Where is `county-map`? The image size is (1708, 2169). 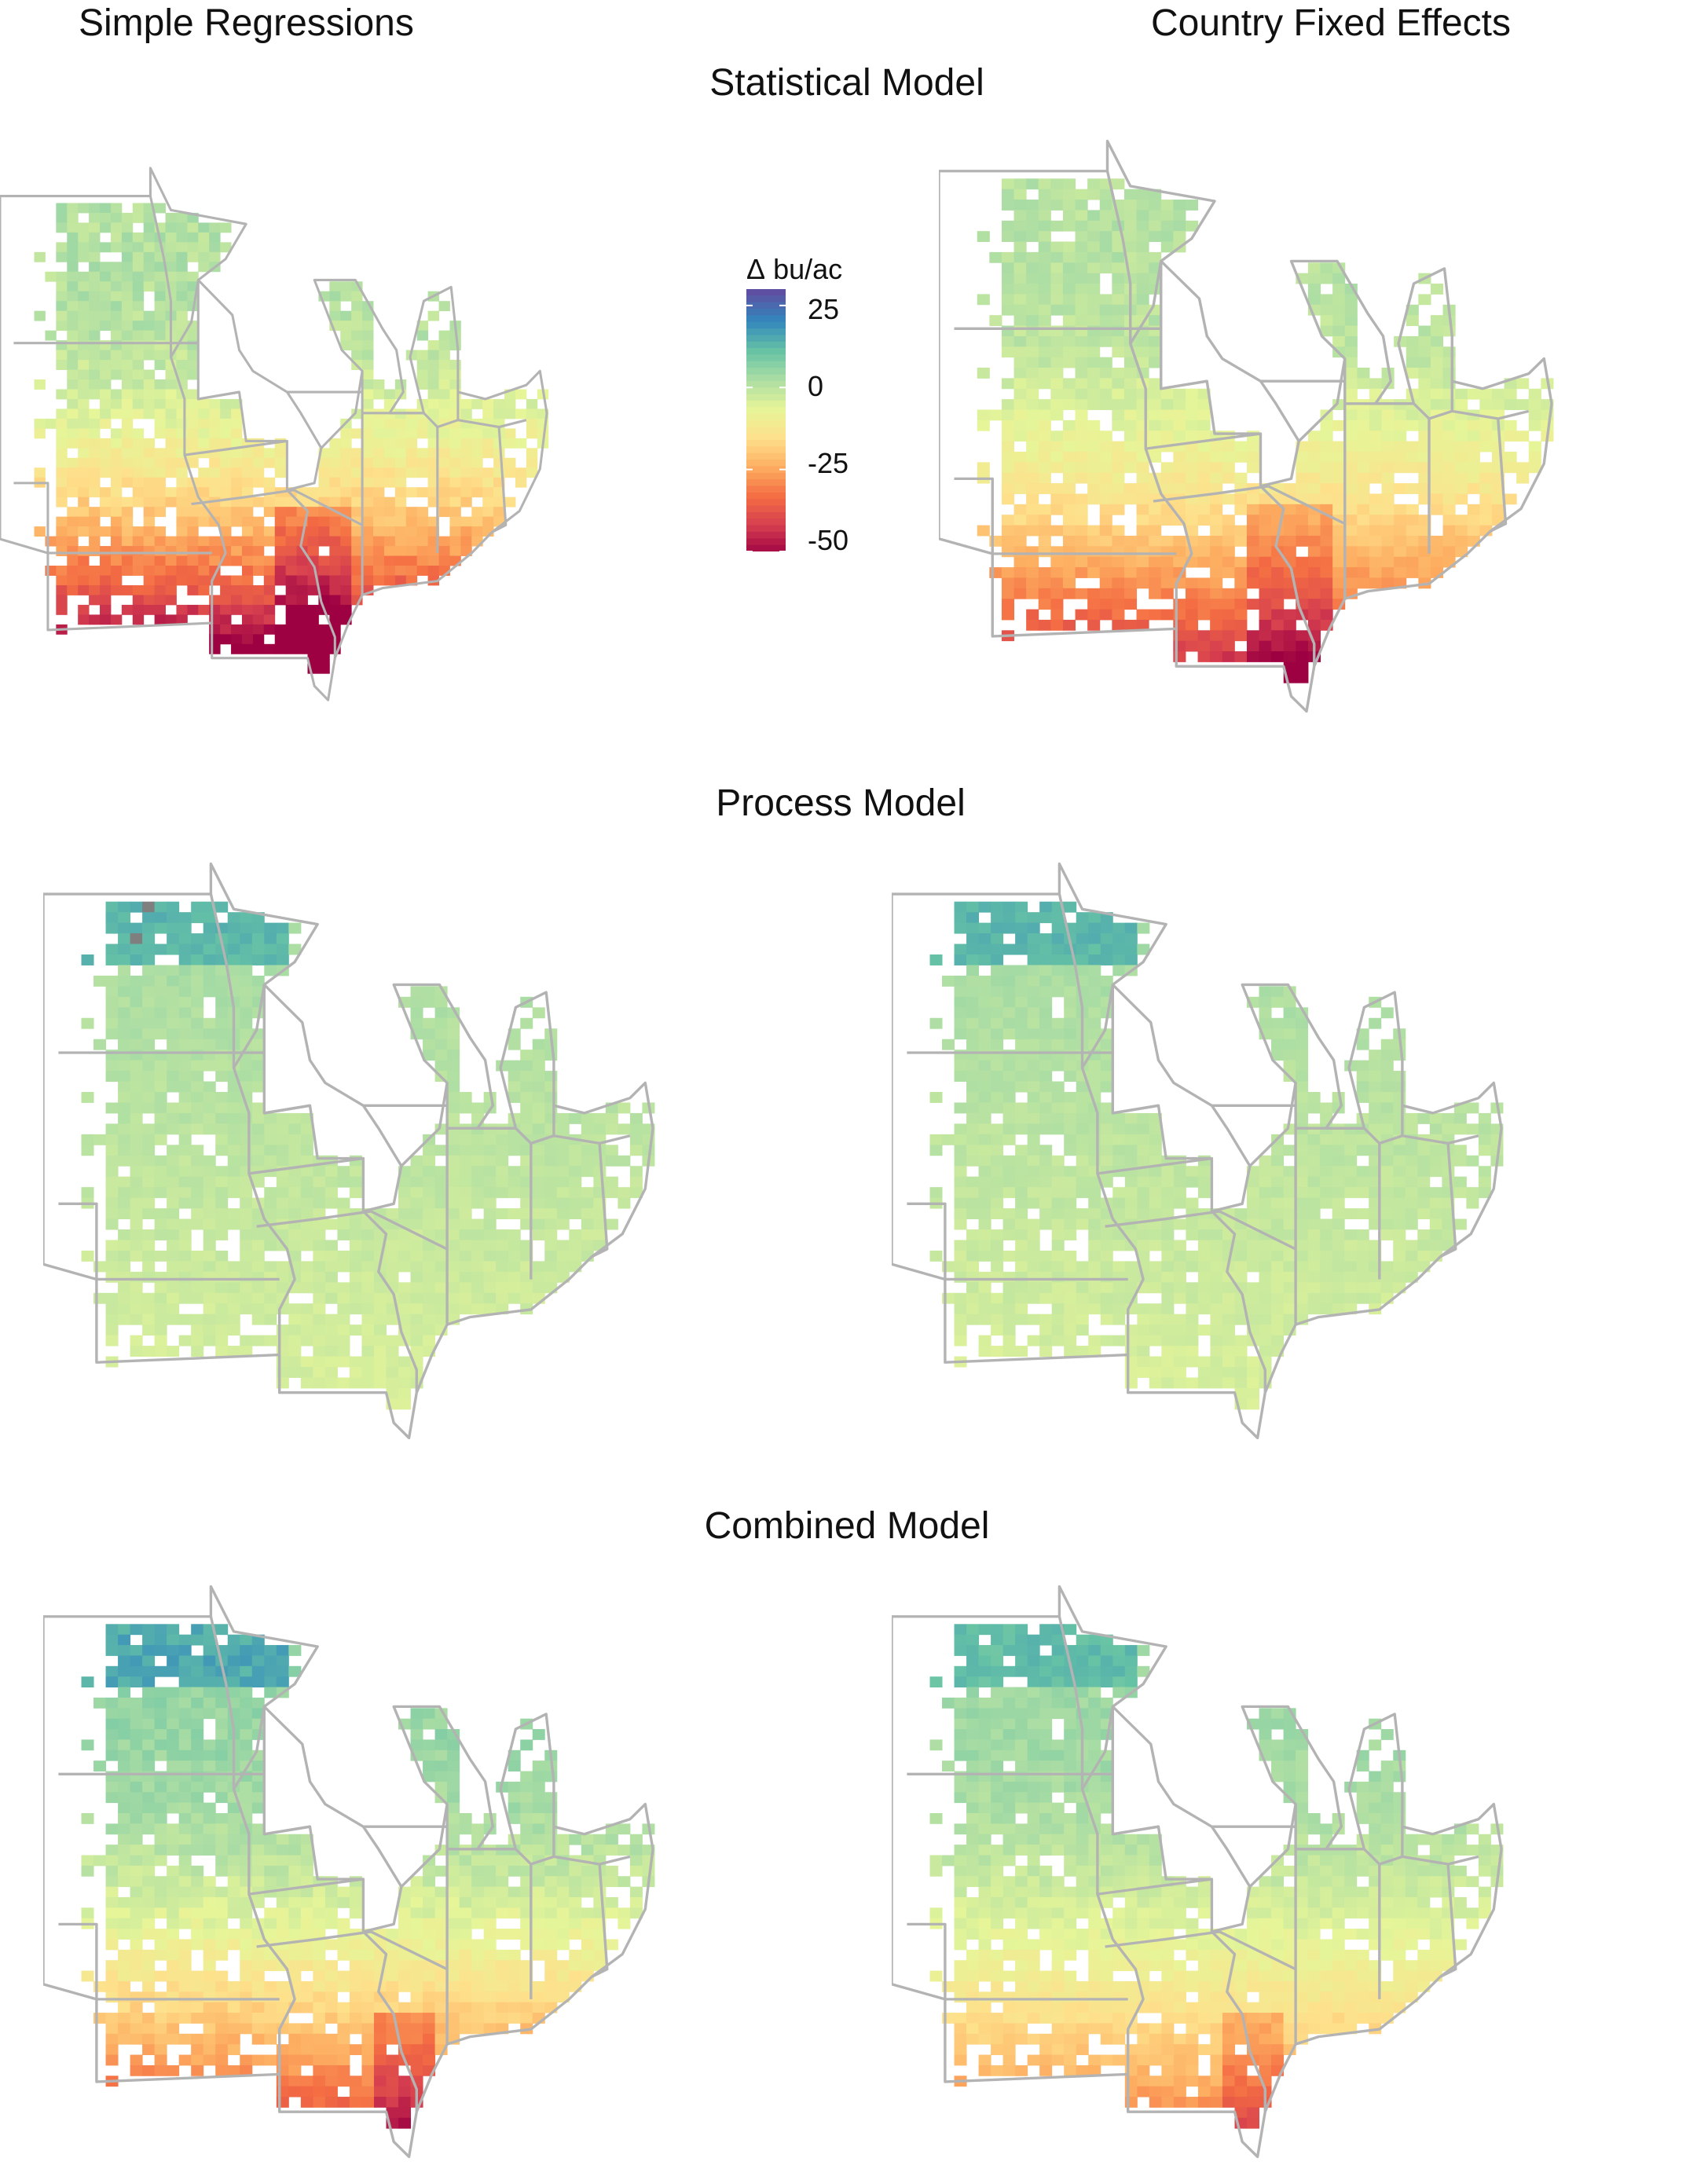
county-map is located at coordinates (1198, 1151).